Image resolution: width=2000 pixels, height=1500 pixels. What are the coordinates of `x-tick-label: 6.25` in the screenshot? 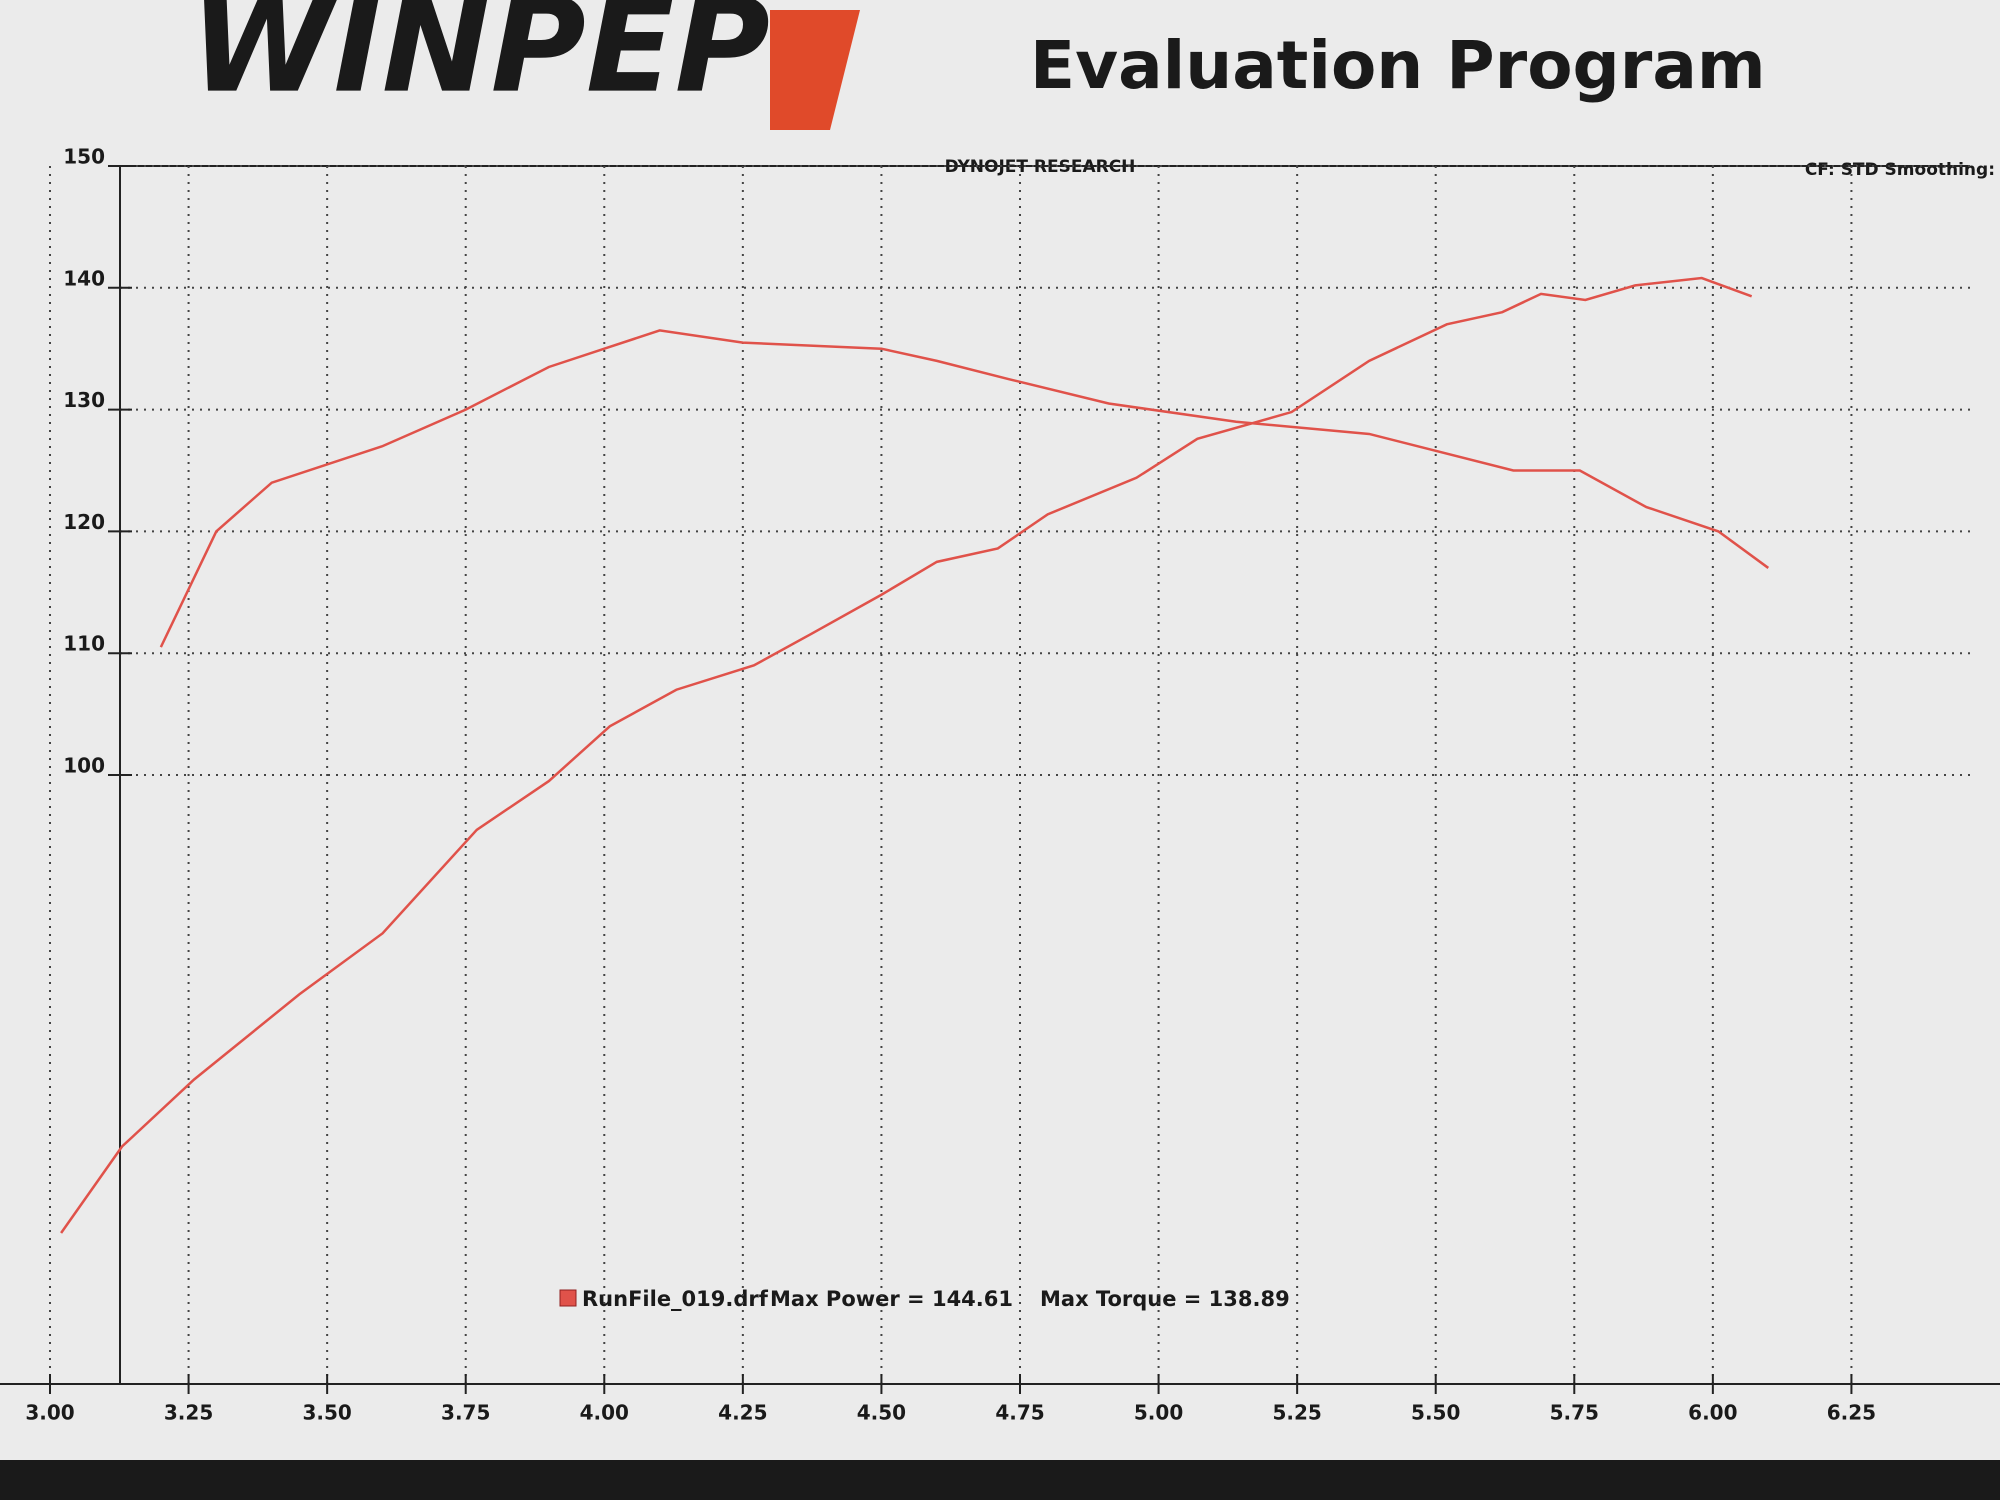 It's located at (1851, 1413).